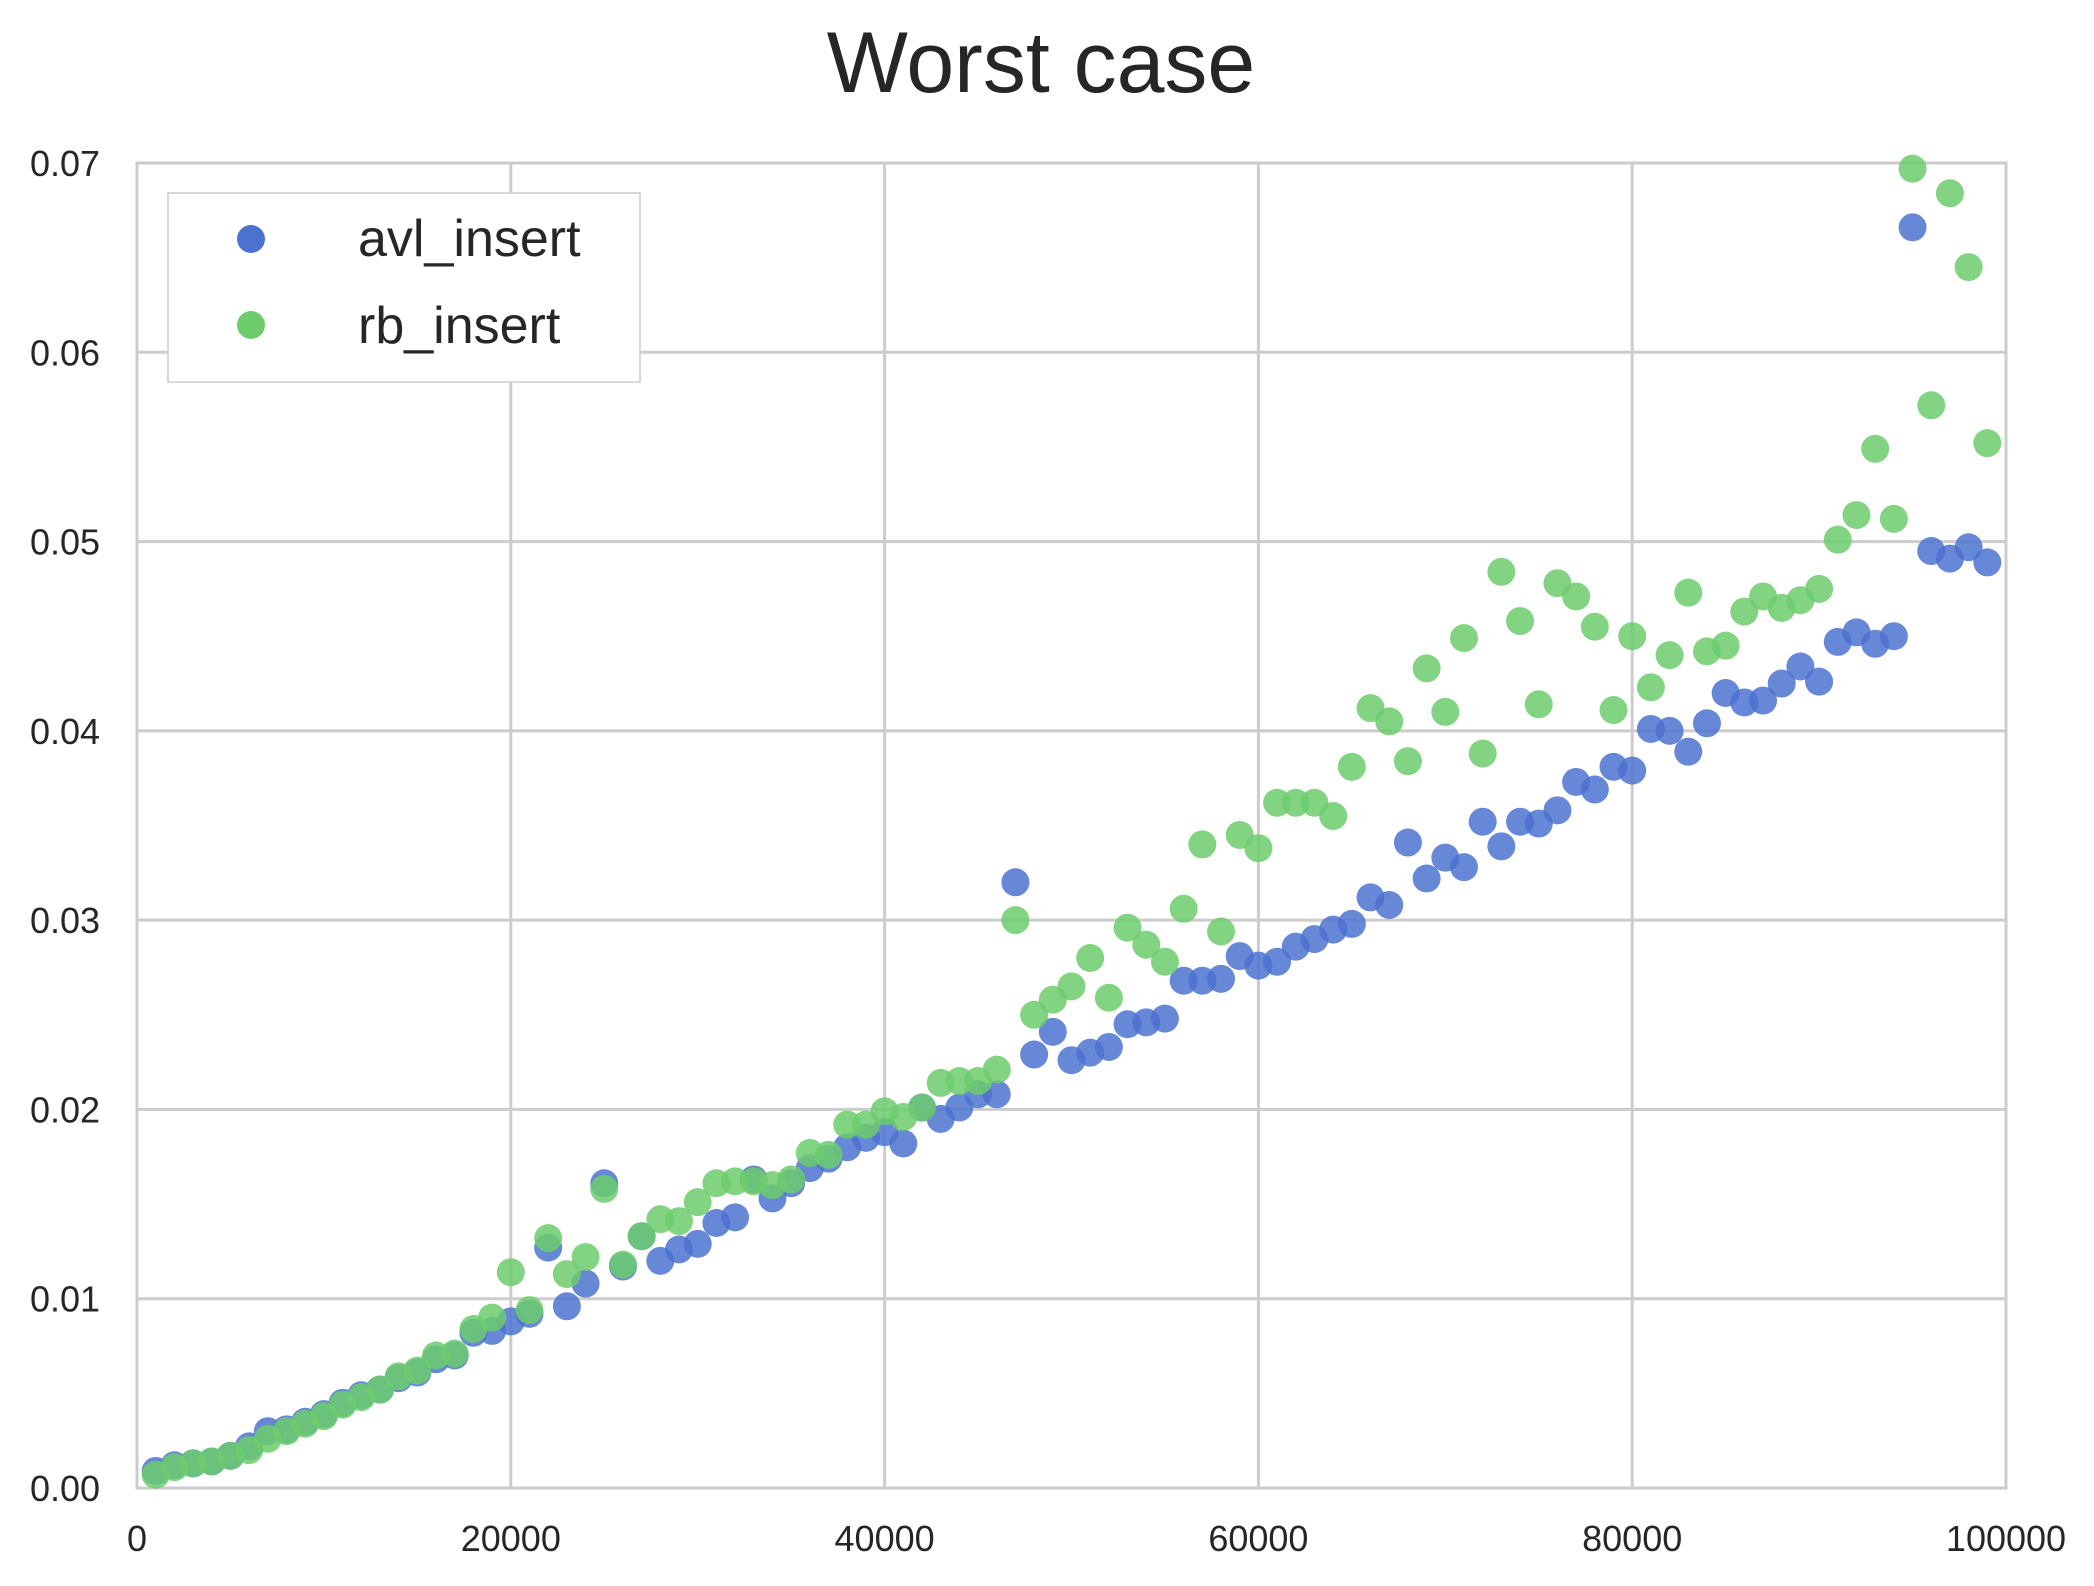 This screenshot has width=2094, height=1586. What do you see at coordinates (1632, 1538) in the screenshot?
I see `x-tick-label: 80000` at bounding box center [1632, 1538].